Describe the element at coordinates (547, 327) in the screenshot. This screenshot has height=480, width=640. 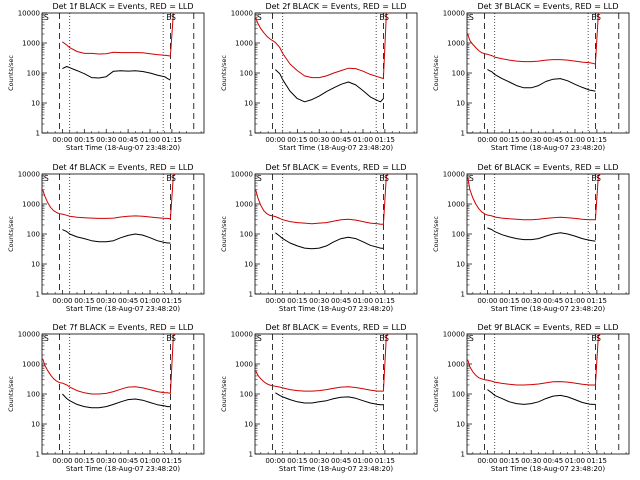
I see `panel-title: Det 9f BLACK = Events, RED = LLD` at that location.